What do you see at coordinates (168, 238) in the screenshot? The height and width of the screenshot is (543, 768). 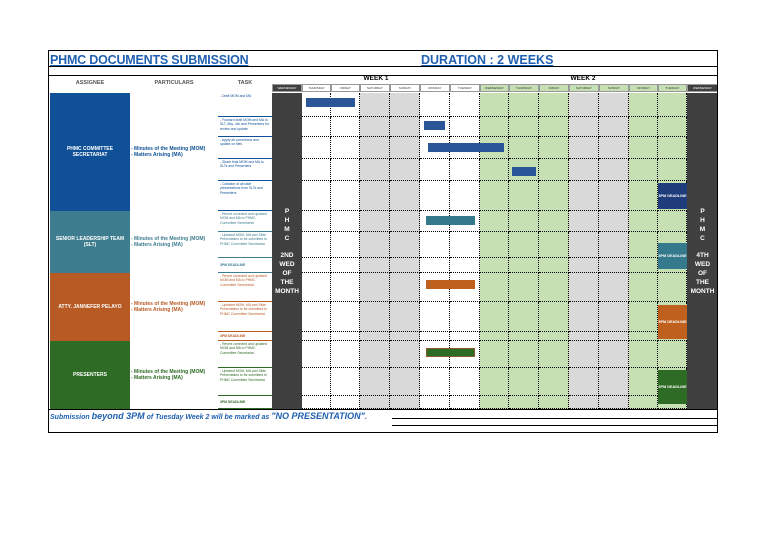 I see `particulars-line: - Minutes of the Meeting (MOM)` at bounding box center [168, 238].